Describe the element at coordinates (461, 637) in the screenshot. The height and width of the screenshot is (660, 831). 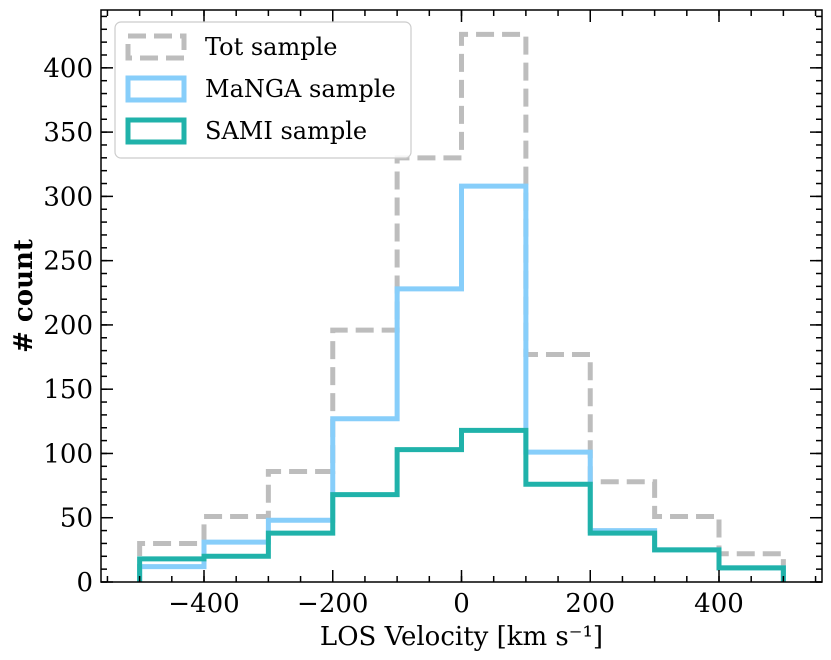
I see `x-axis-label: LOS Velocity [km s⁻¹]` at that location.